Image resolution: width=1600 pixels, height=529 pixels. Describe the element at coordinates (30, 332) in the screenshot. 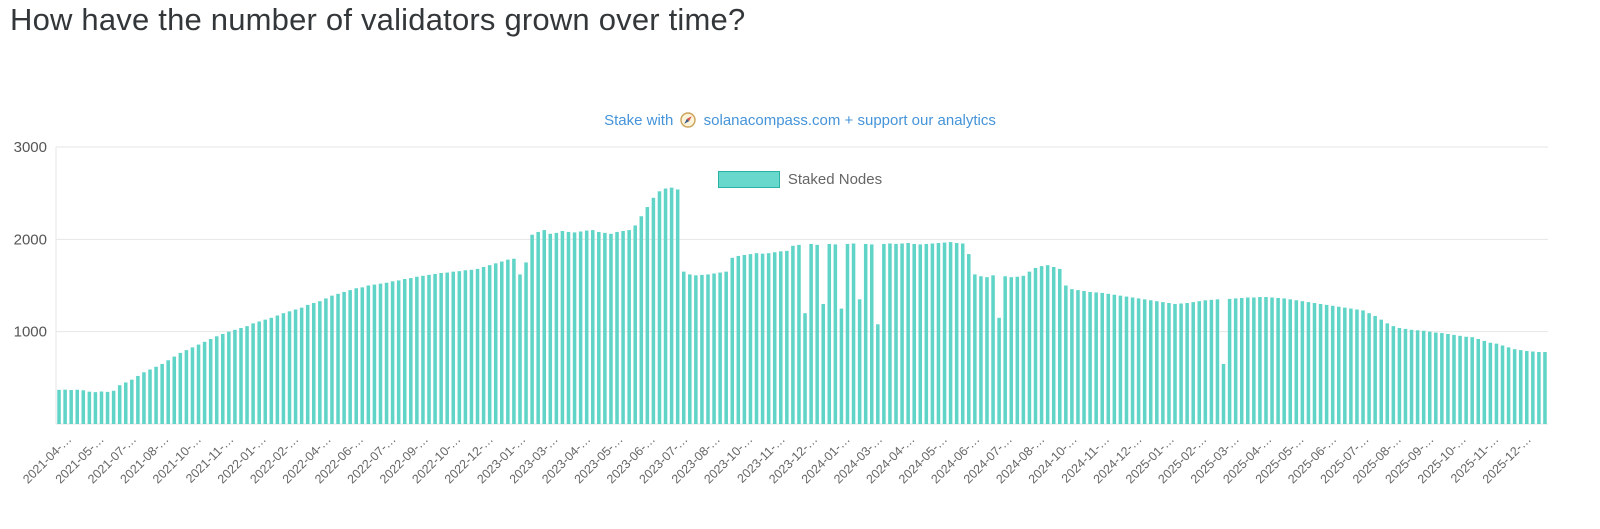

I see `svg-text: 1000` at that location.